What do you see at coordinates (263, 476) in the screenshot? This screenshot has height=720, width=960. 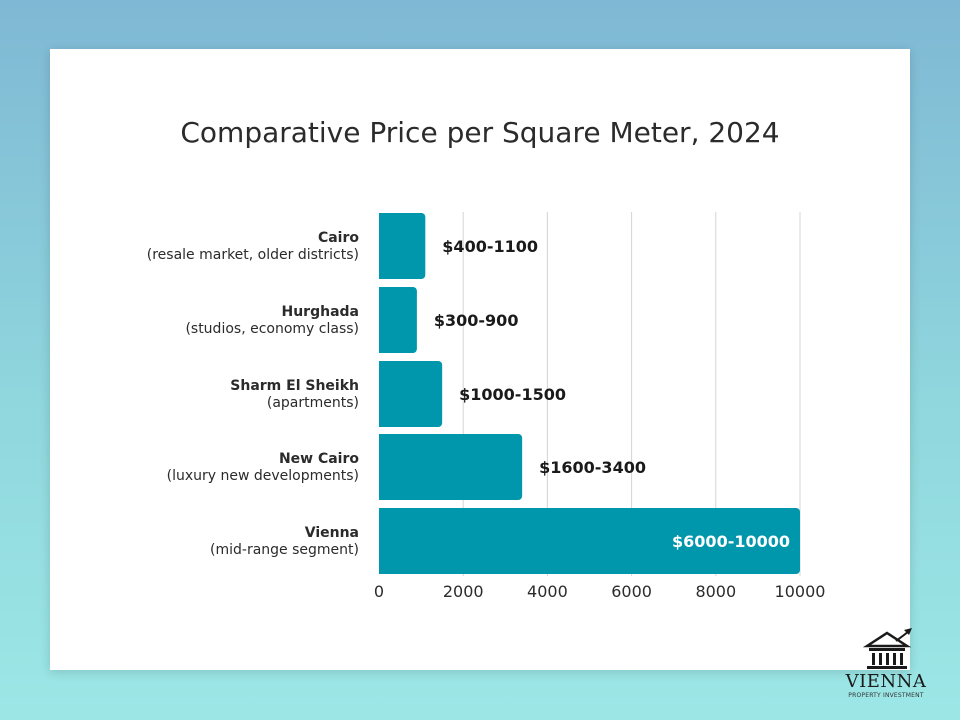 I see `category-detail: (luxury new developments)` at bounding box center [263, 476].